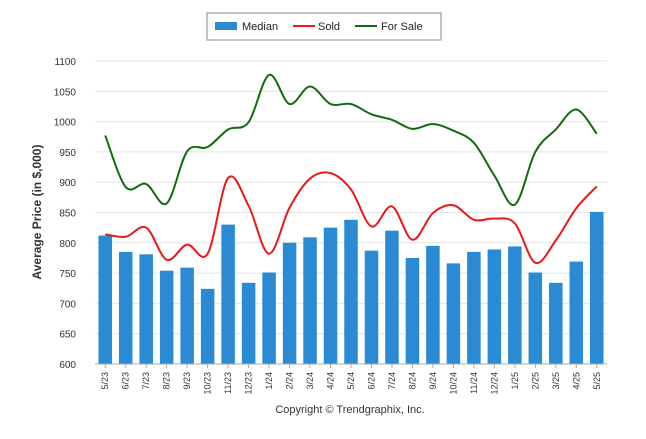 Image resolution: width=646 pixels, height=439 pixels. I want to click on y-tick-label: 650, so click(67, 335).